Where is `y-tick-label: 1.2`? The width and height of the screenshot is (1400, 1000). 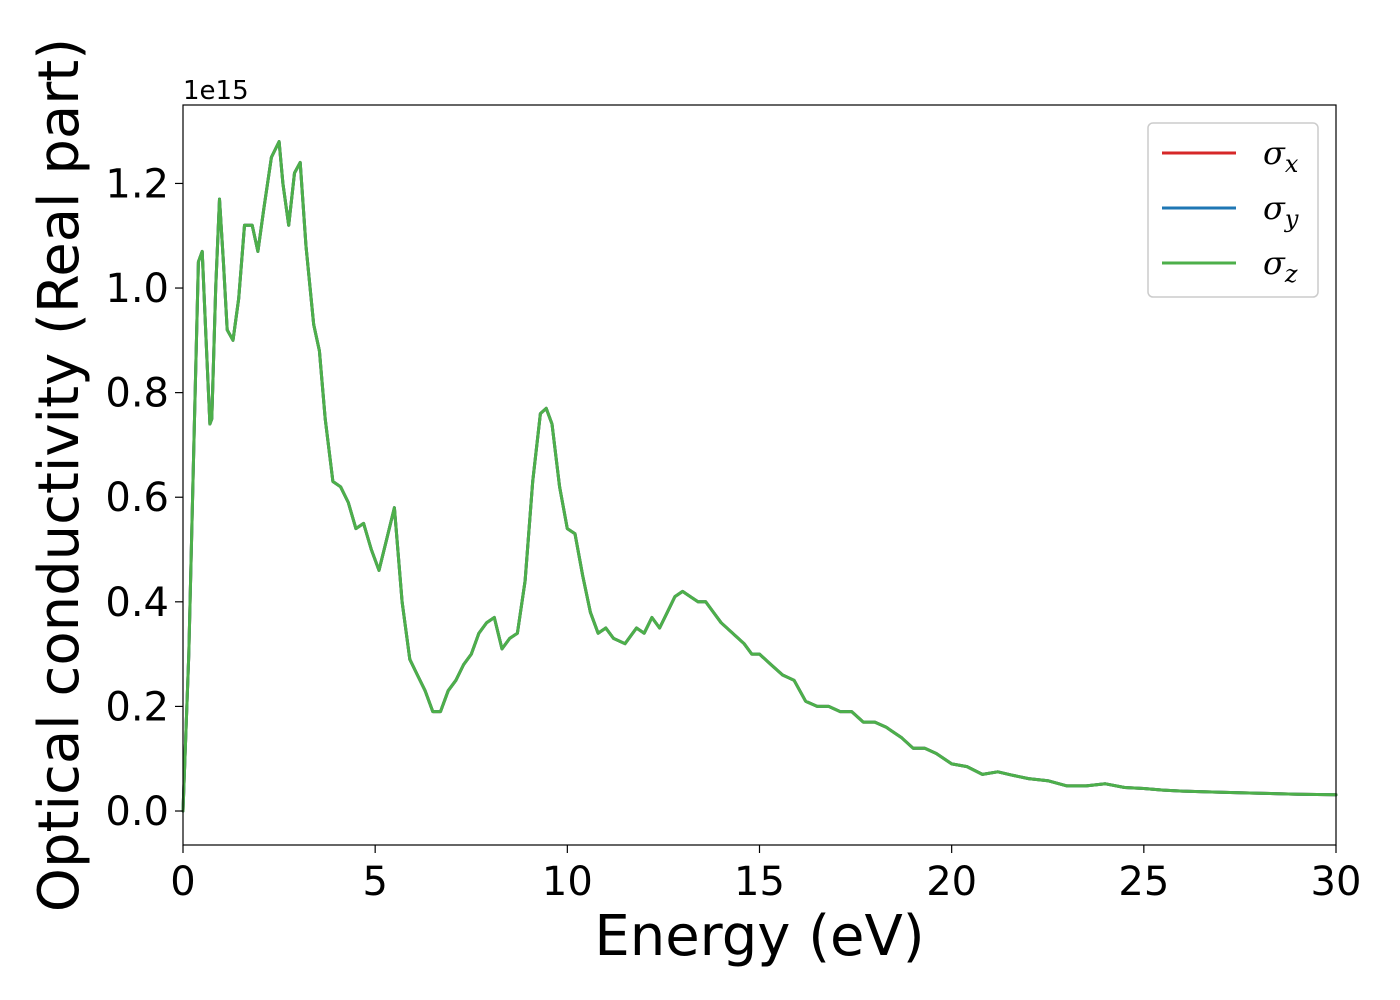 y-tick-label: 1.2 is located at coordinates (137, 184).